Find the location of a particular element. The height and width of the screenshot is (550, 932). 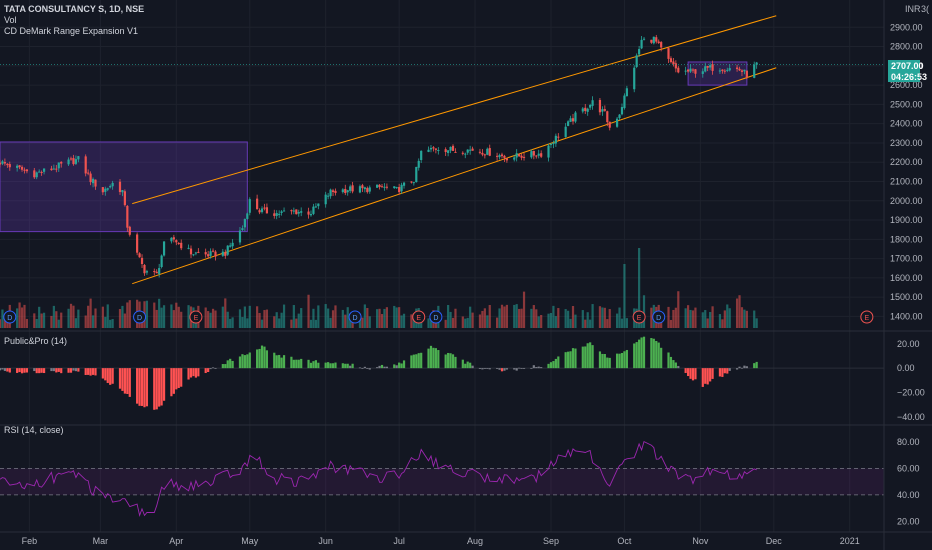

corner-label: 3( is located at coordinates (925, 9).